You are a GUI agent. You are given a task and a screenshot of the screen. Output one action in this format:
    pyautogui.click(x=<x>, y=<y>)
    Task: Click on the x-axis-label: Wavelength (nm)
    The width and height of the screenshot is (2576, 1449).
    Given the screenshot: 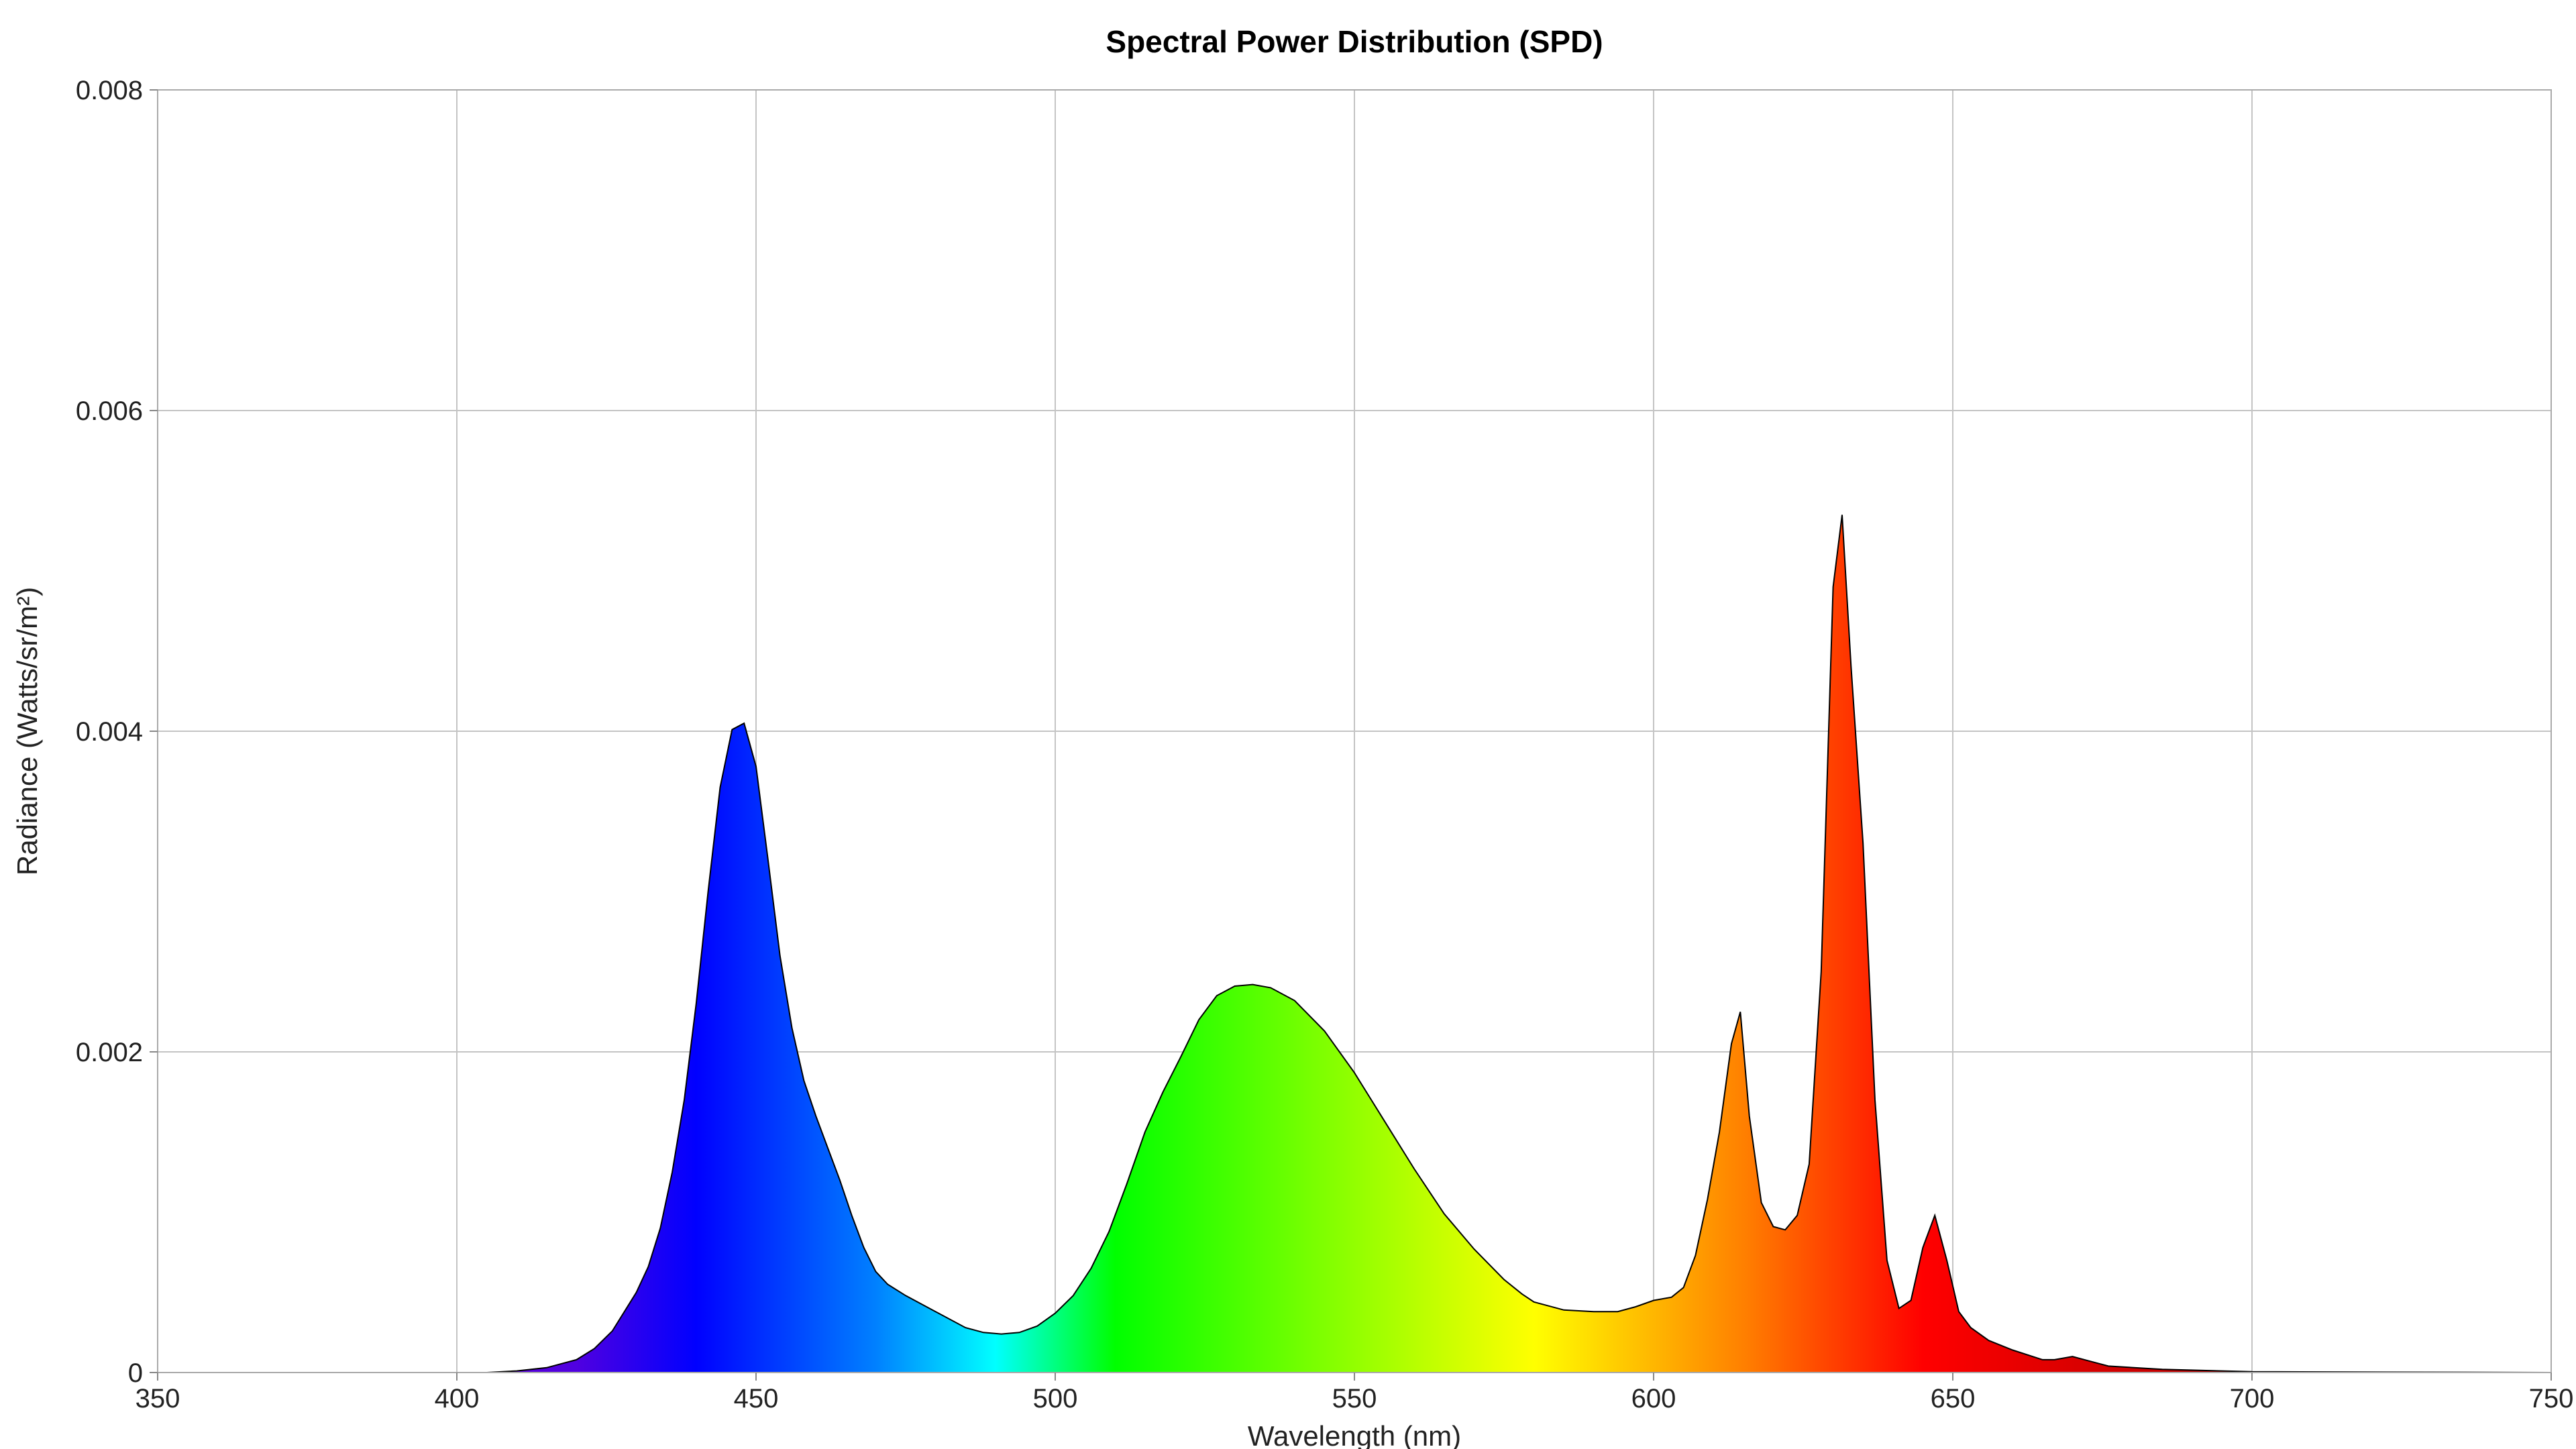 What is the action you would take?
    pyautogui.click(x=1354, y=1434)
    